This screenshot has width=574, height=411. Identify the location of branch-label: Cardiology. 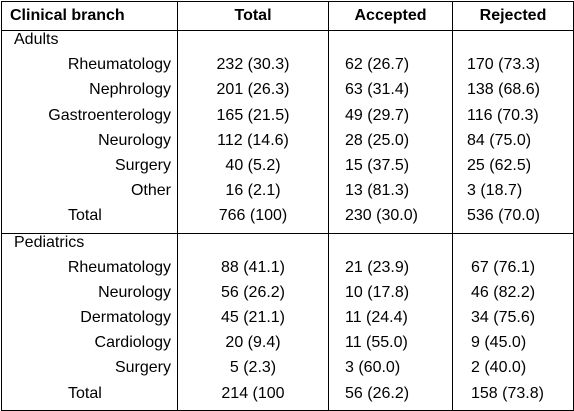
(132, 343).